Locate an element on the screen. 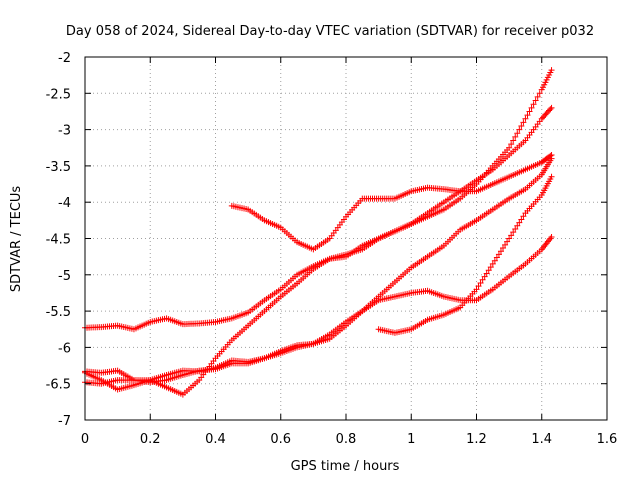 Image resolution: width=640 pixels, height=480 pixels. x-tick-label: 0.8 is located at coordinates (346, 439).